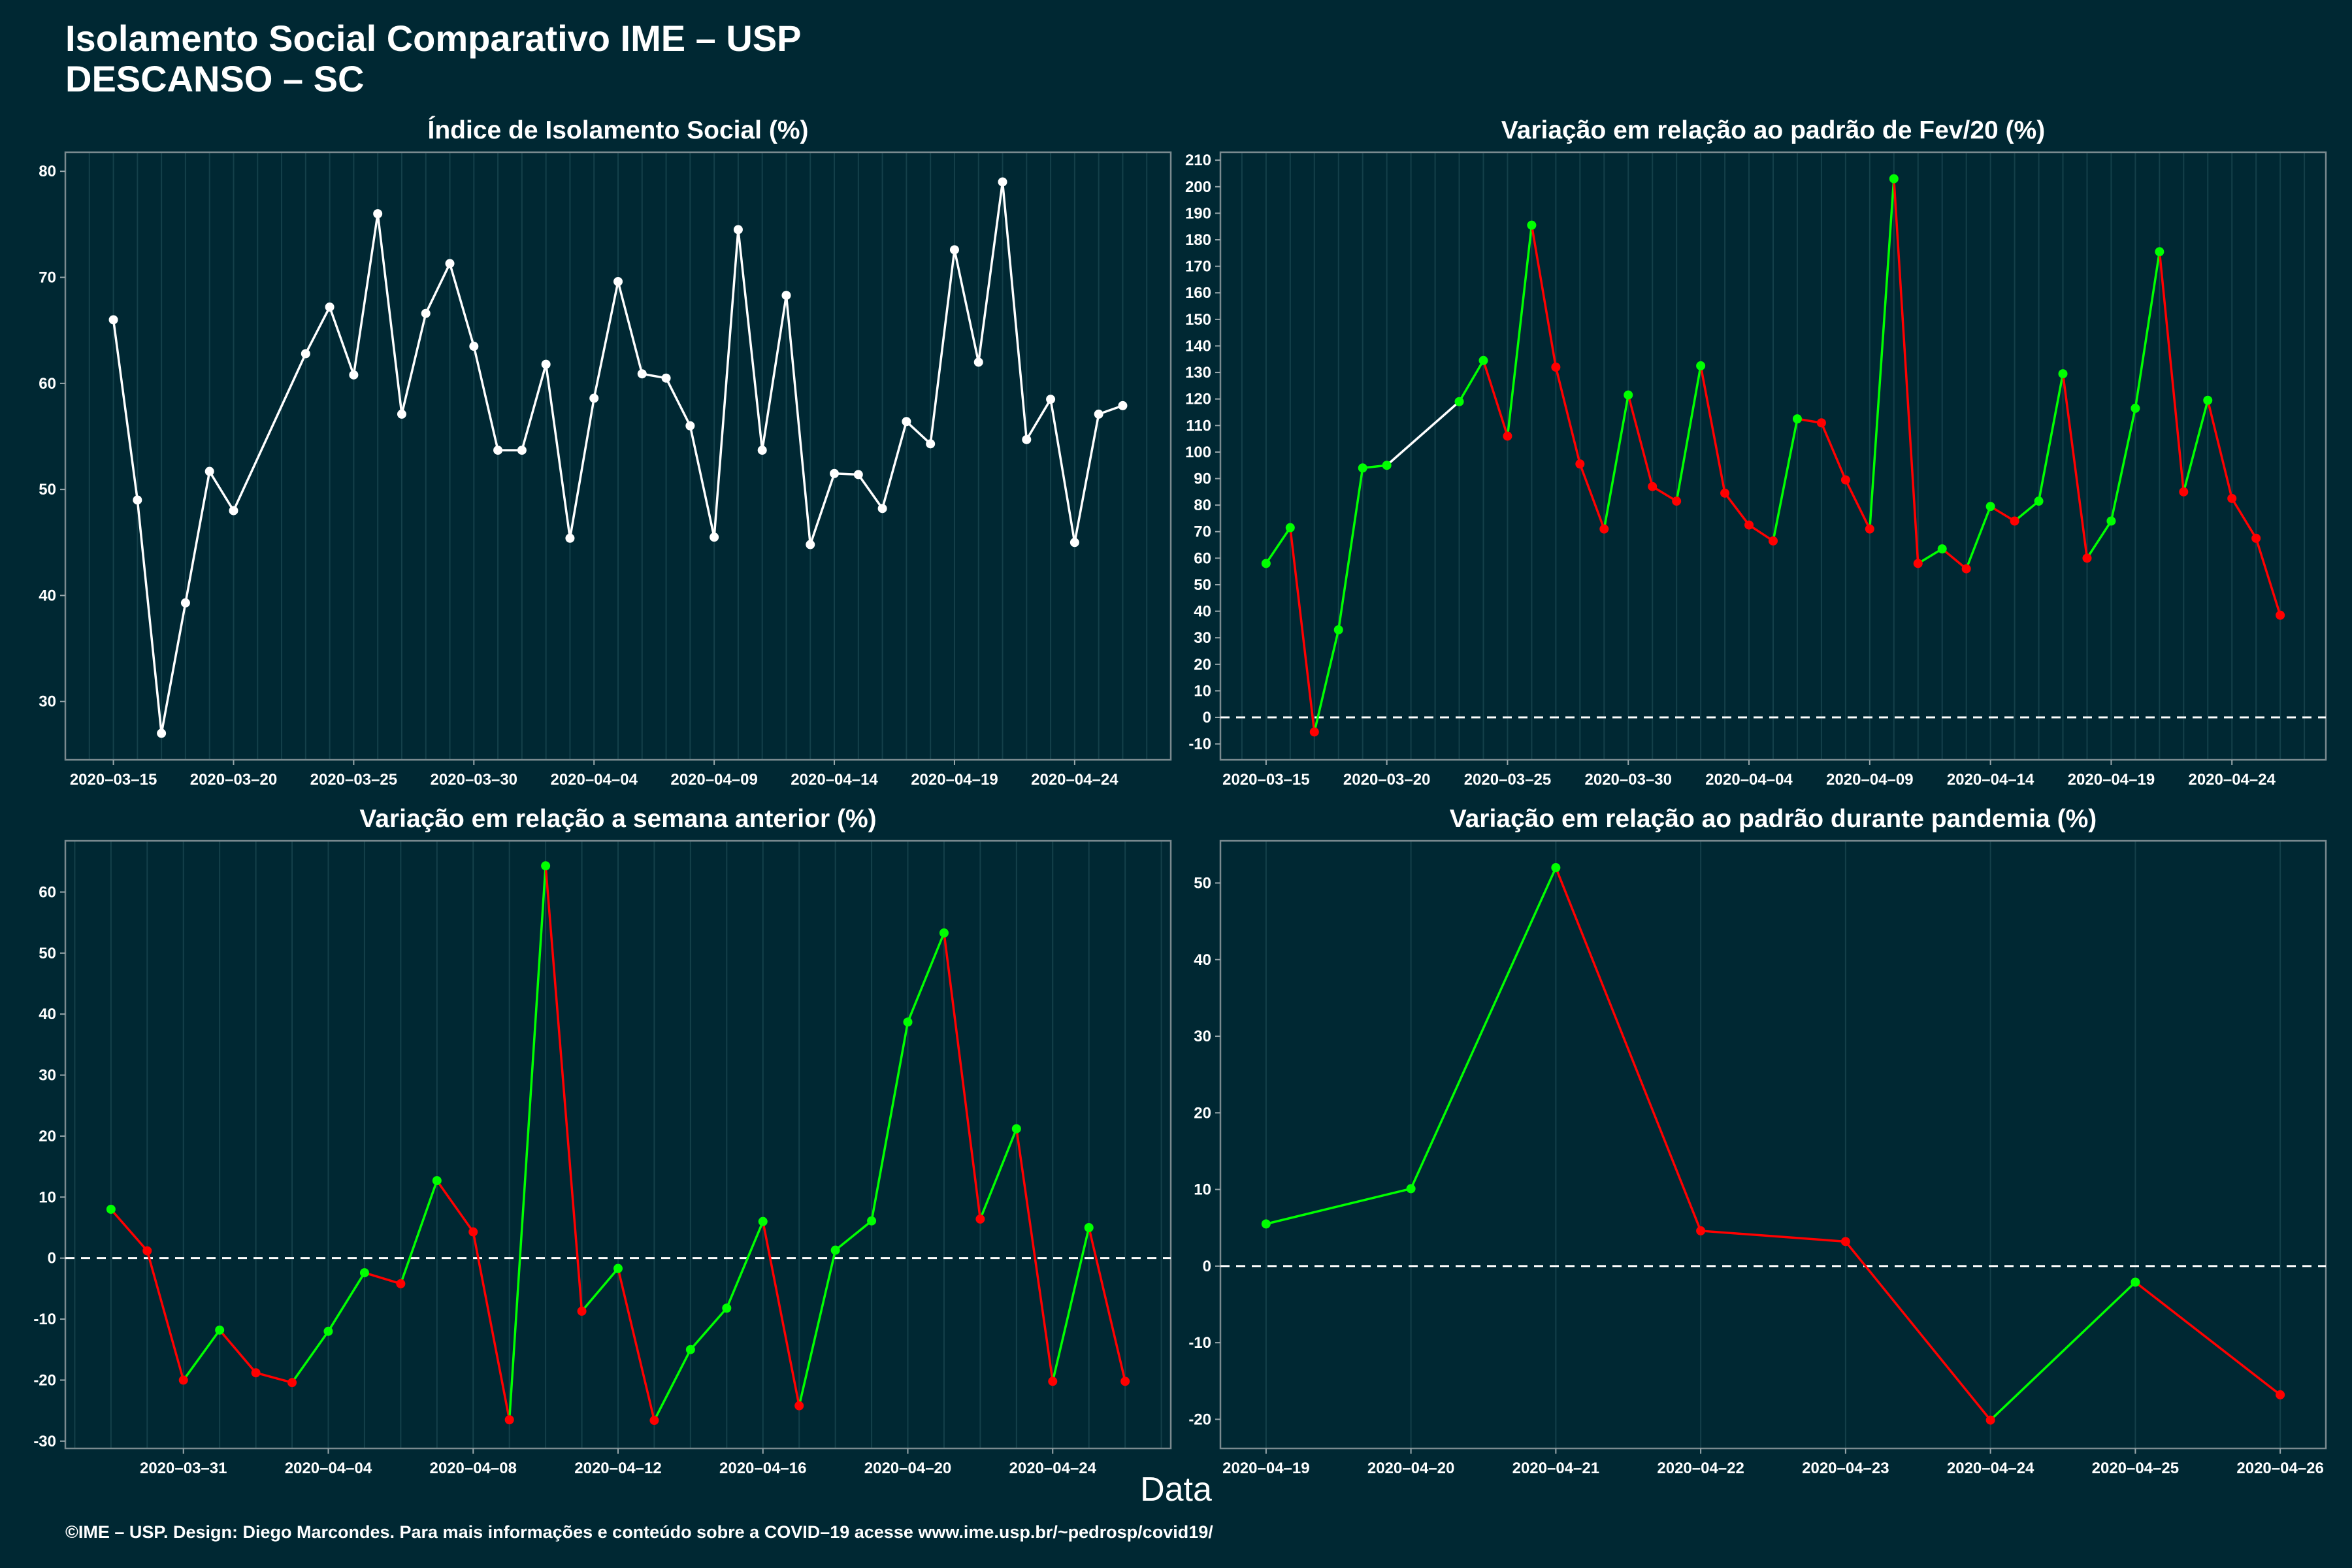 This screenshot has height=1568, width=2352. What do you see at coordinates (1198, 399) in the screenshot?
I see `y-tick-label: 120` at bounding box center [1198, 399].